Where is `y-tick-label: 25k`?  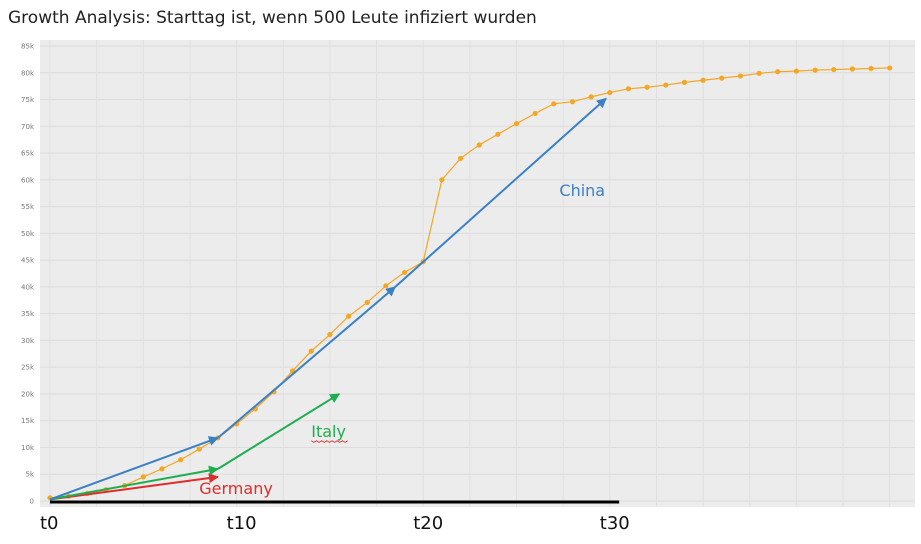
y-tick-label: 25k is located at coordinates (28, 368).